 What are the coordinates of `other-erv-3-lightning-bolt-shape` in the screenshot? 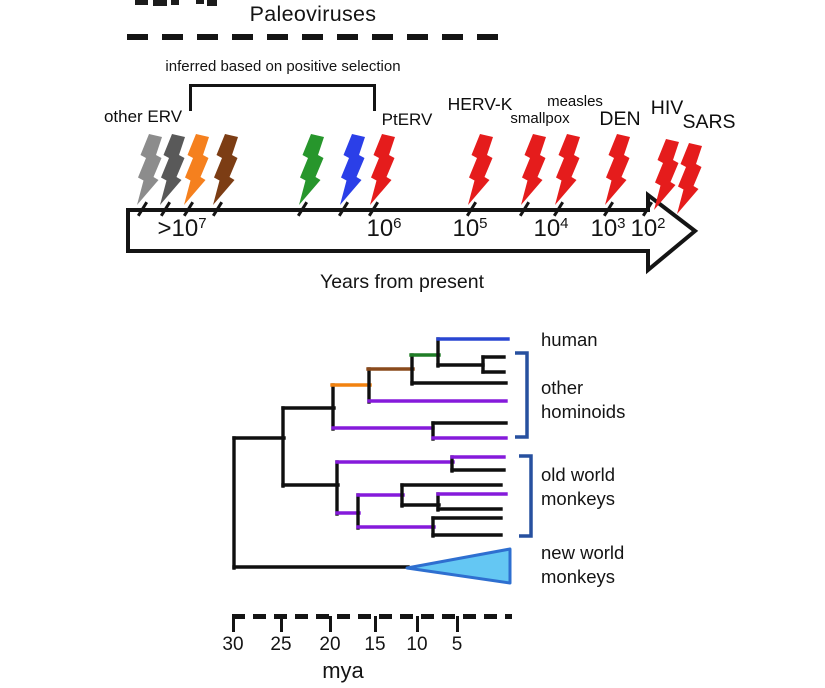 It's located at (196, 169).